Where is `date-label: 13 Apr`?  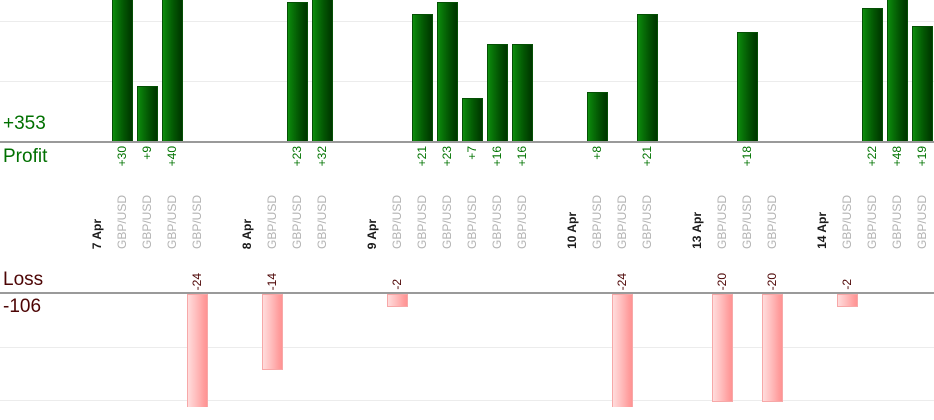
date-label: 13 Apr is located at coordinates (697, 230).